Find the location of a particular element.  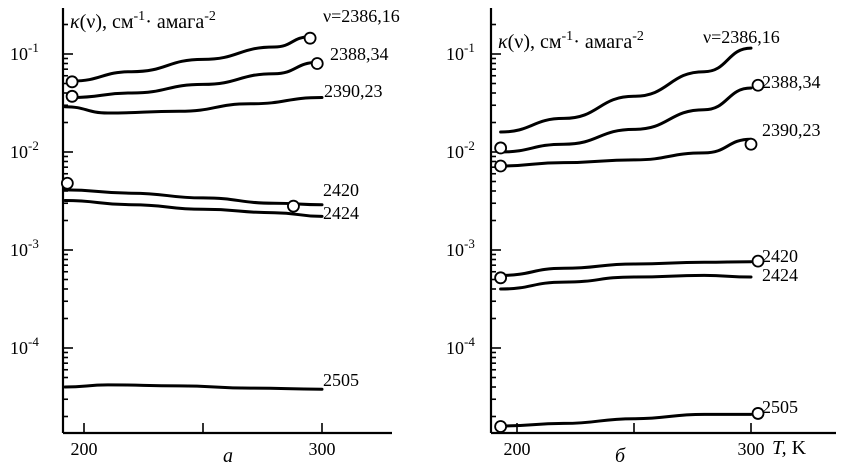

x-axis-title: T, K is located at coordinates (789, 448).